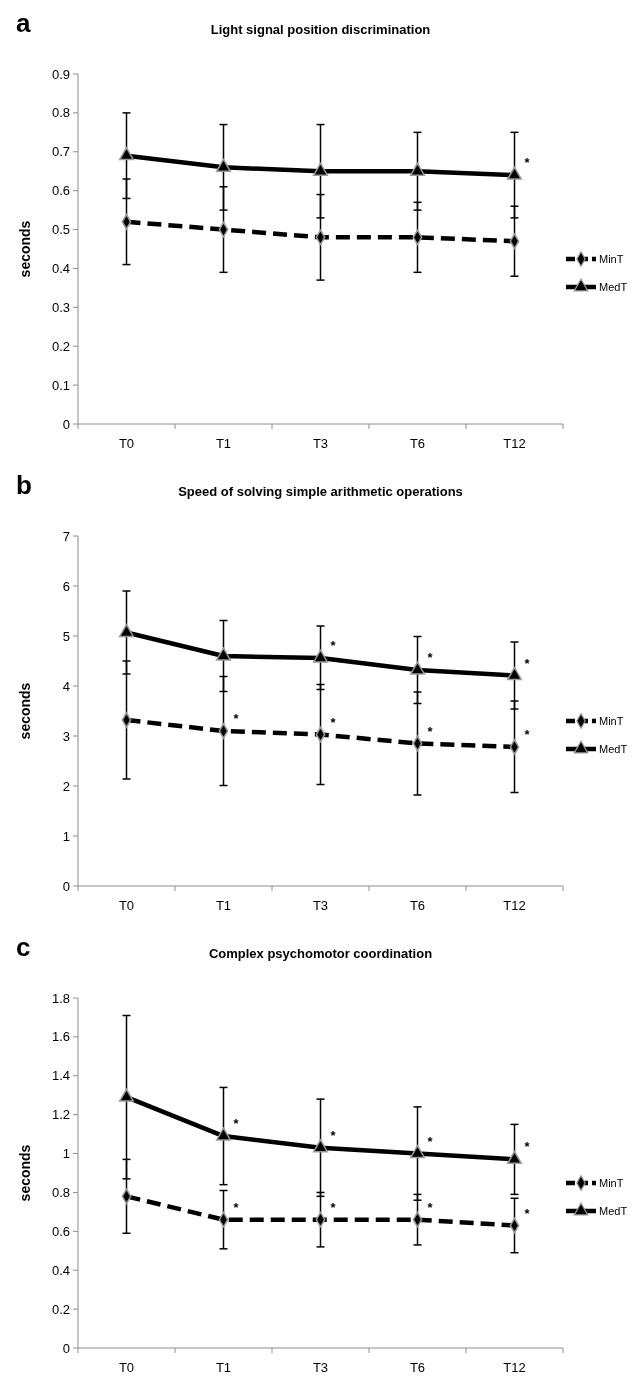  I want to click on y-tick-label: 2, so click(66, 786).